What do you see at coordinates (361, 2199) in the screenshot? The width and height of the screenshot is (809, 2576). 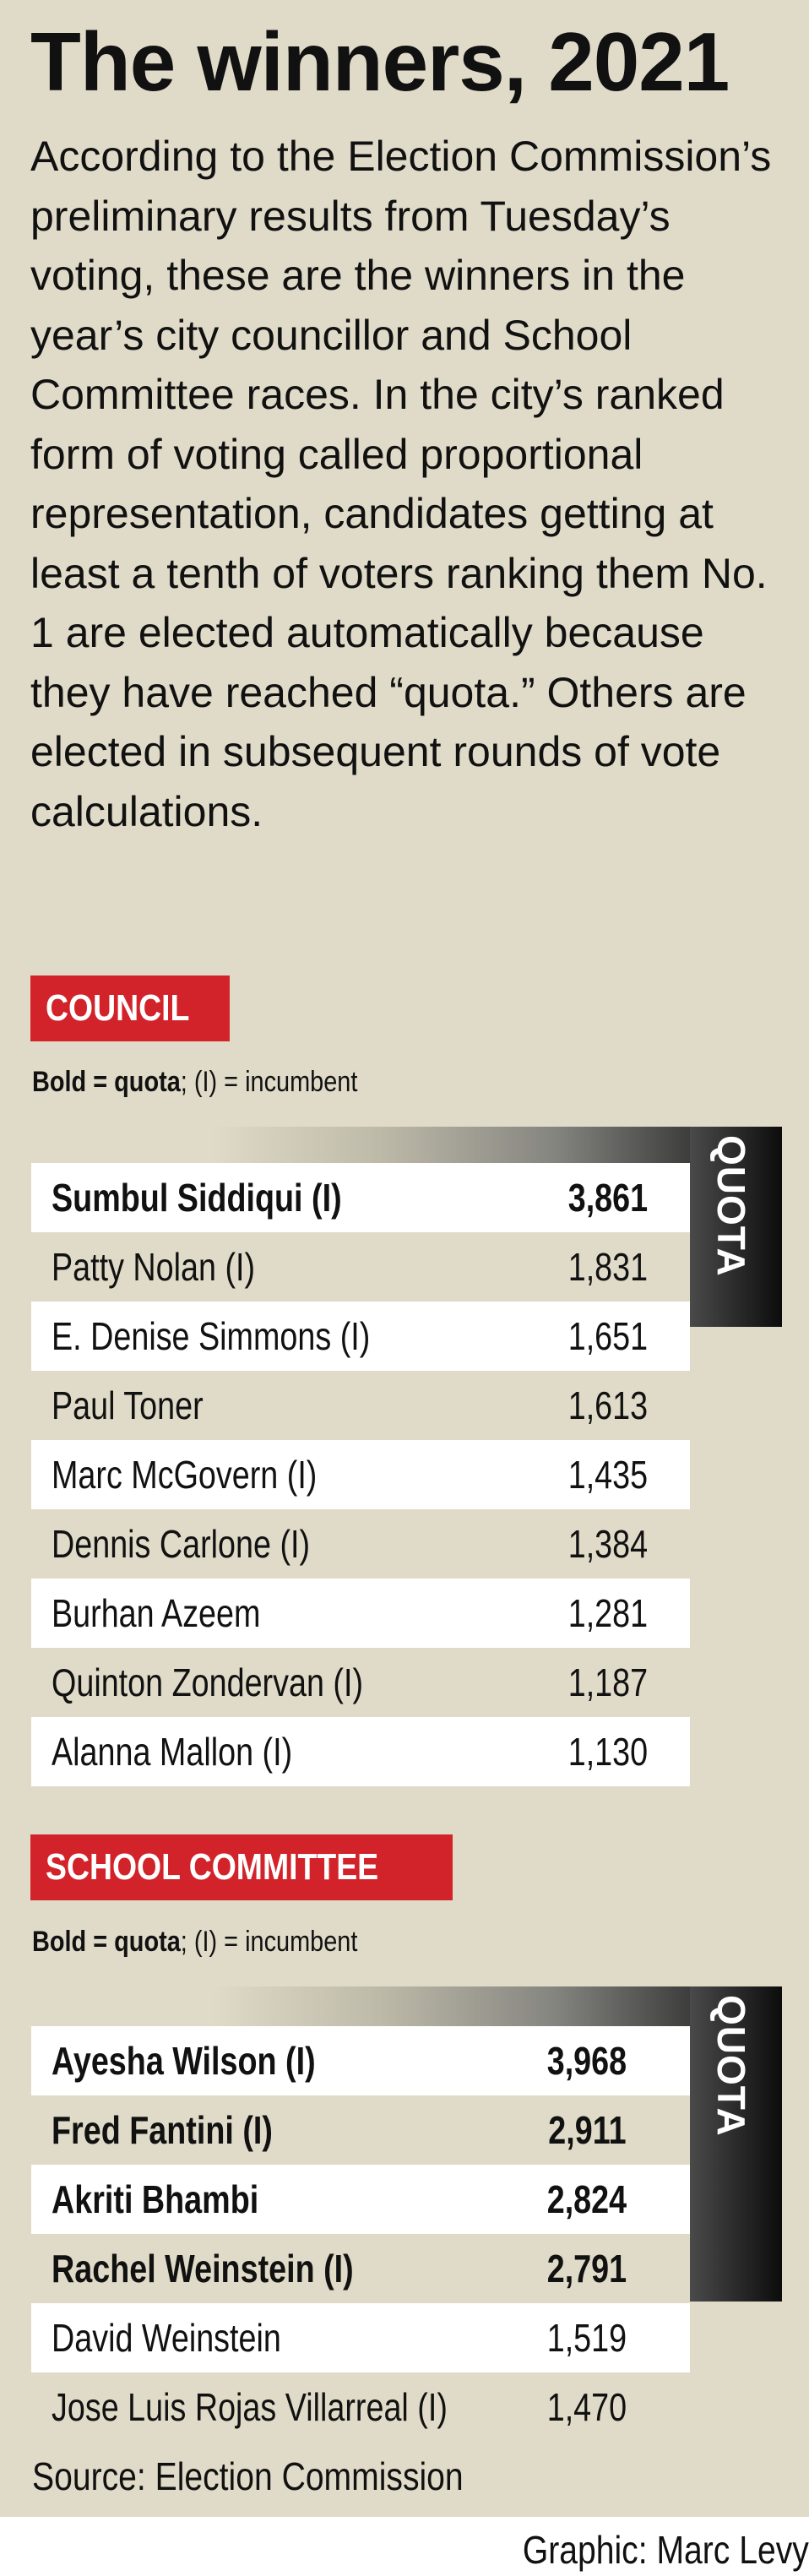 I see `table-row: Akriti Bhambi 2,824` at bounding box center [361, 2199].